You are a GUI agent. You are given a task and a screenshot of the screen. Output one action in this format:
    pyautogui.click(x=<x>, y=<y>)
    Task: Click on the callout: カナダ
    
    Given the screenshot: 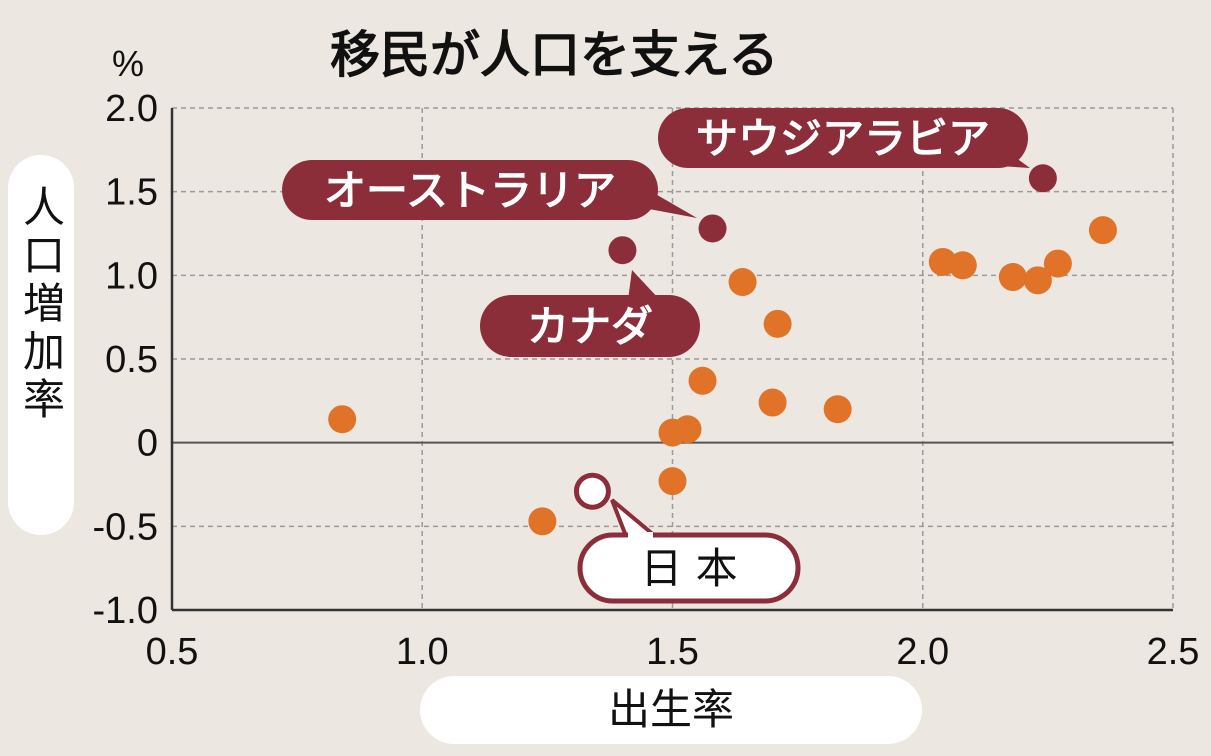 What is the action you would take?
    pyautogui.click(x=590, y=313)
    